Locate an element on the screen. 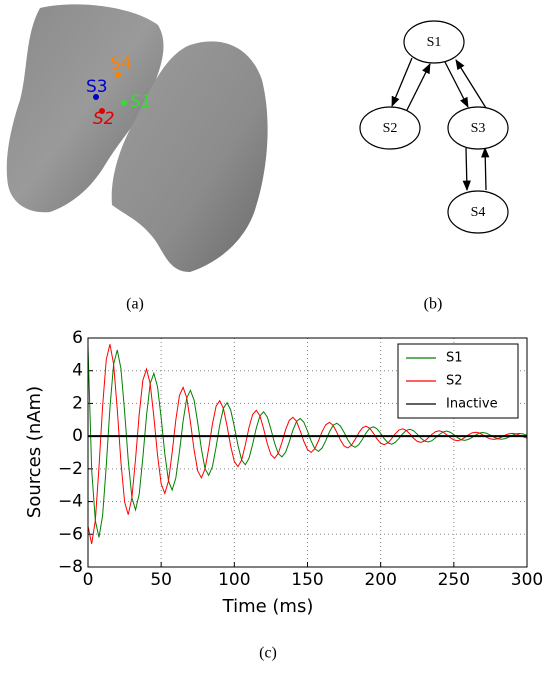 The image size is (546, 673). x-tick-label: 100 is located at coordinates (234, 580).